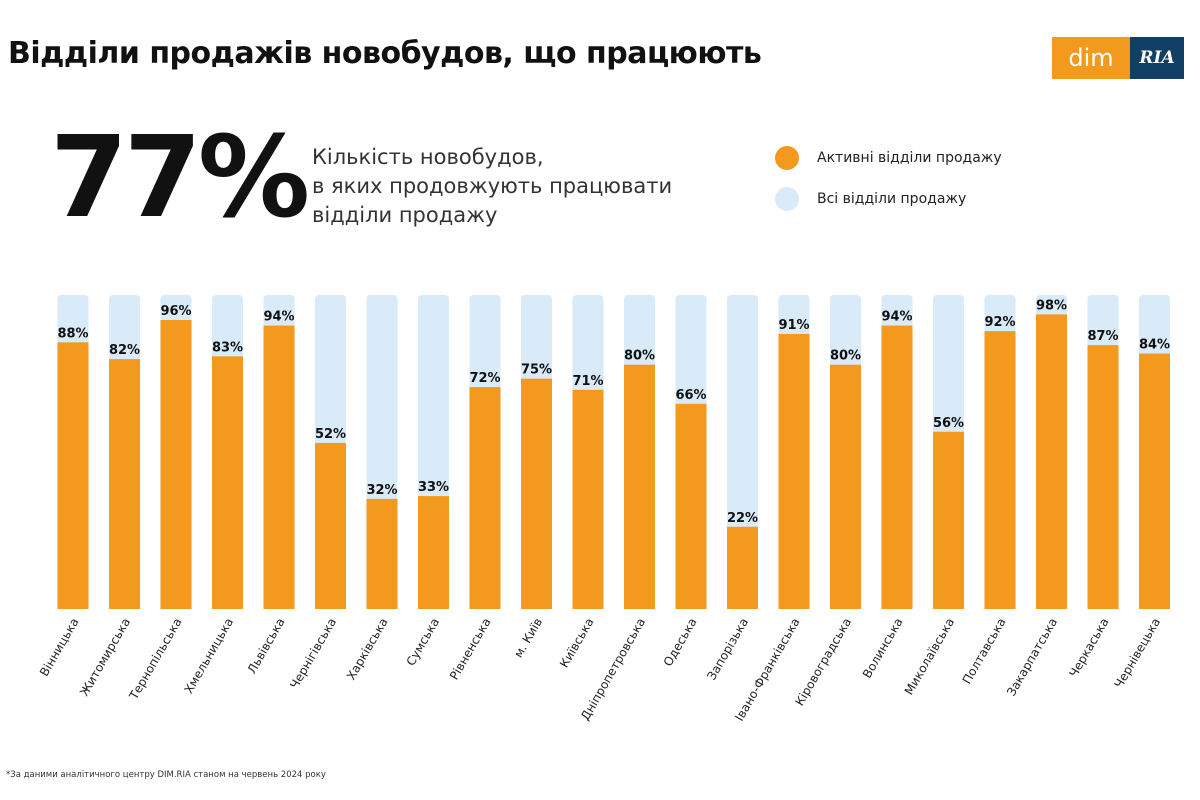 The height and width of the screenshot is (800, 1200). I want to click on data-label: 84%, so click(1154, 345).